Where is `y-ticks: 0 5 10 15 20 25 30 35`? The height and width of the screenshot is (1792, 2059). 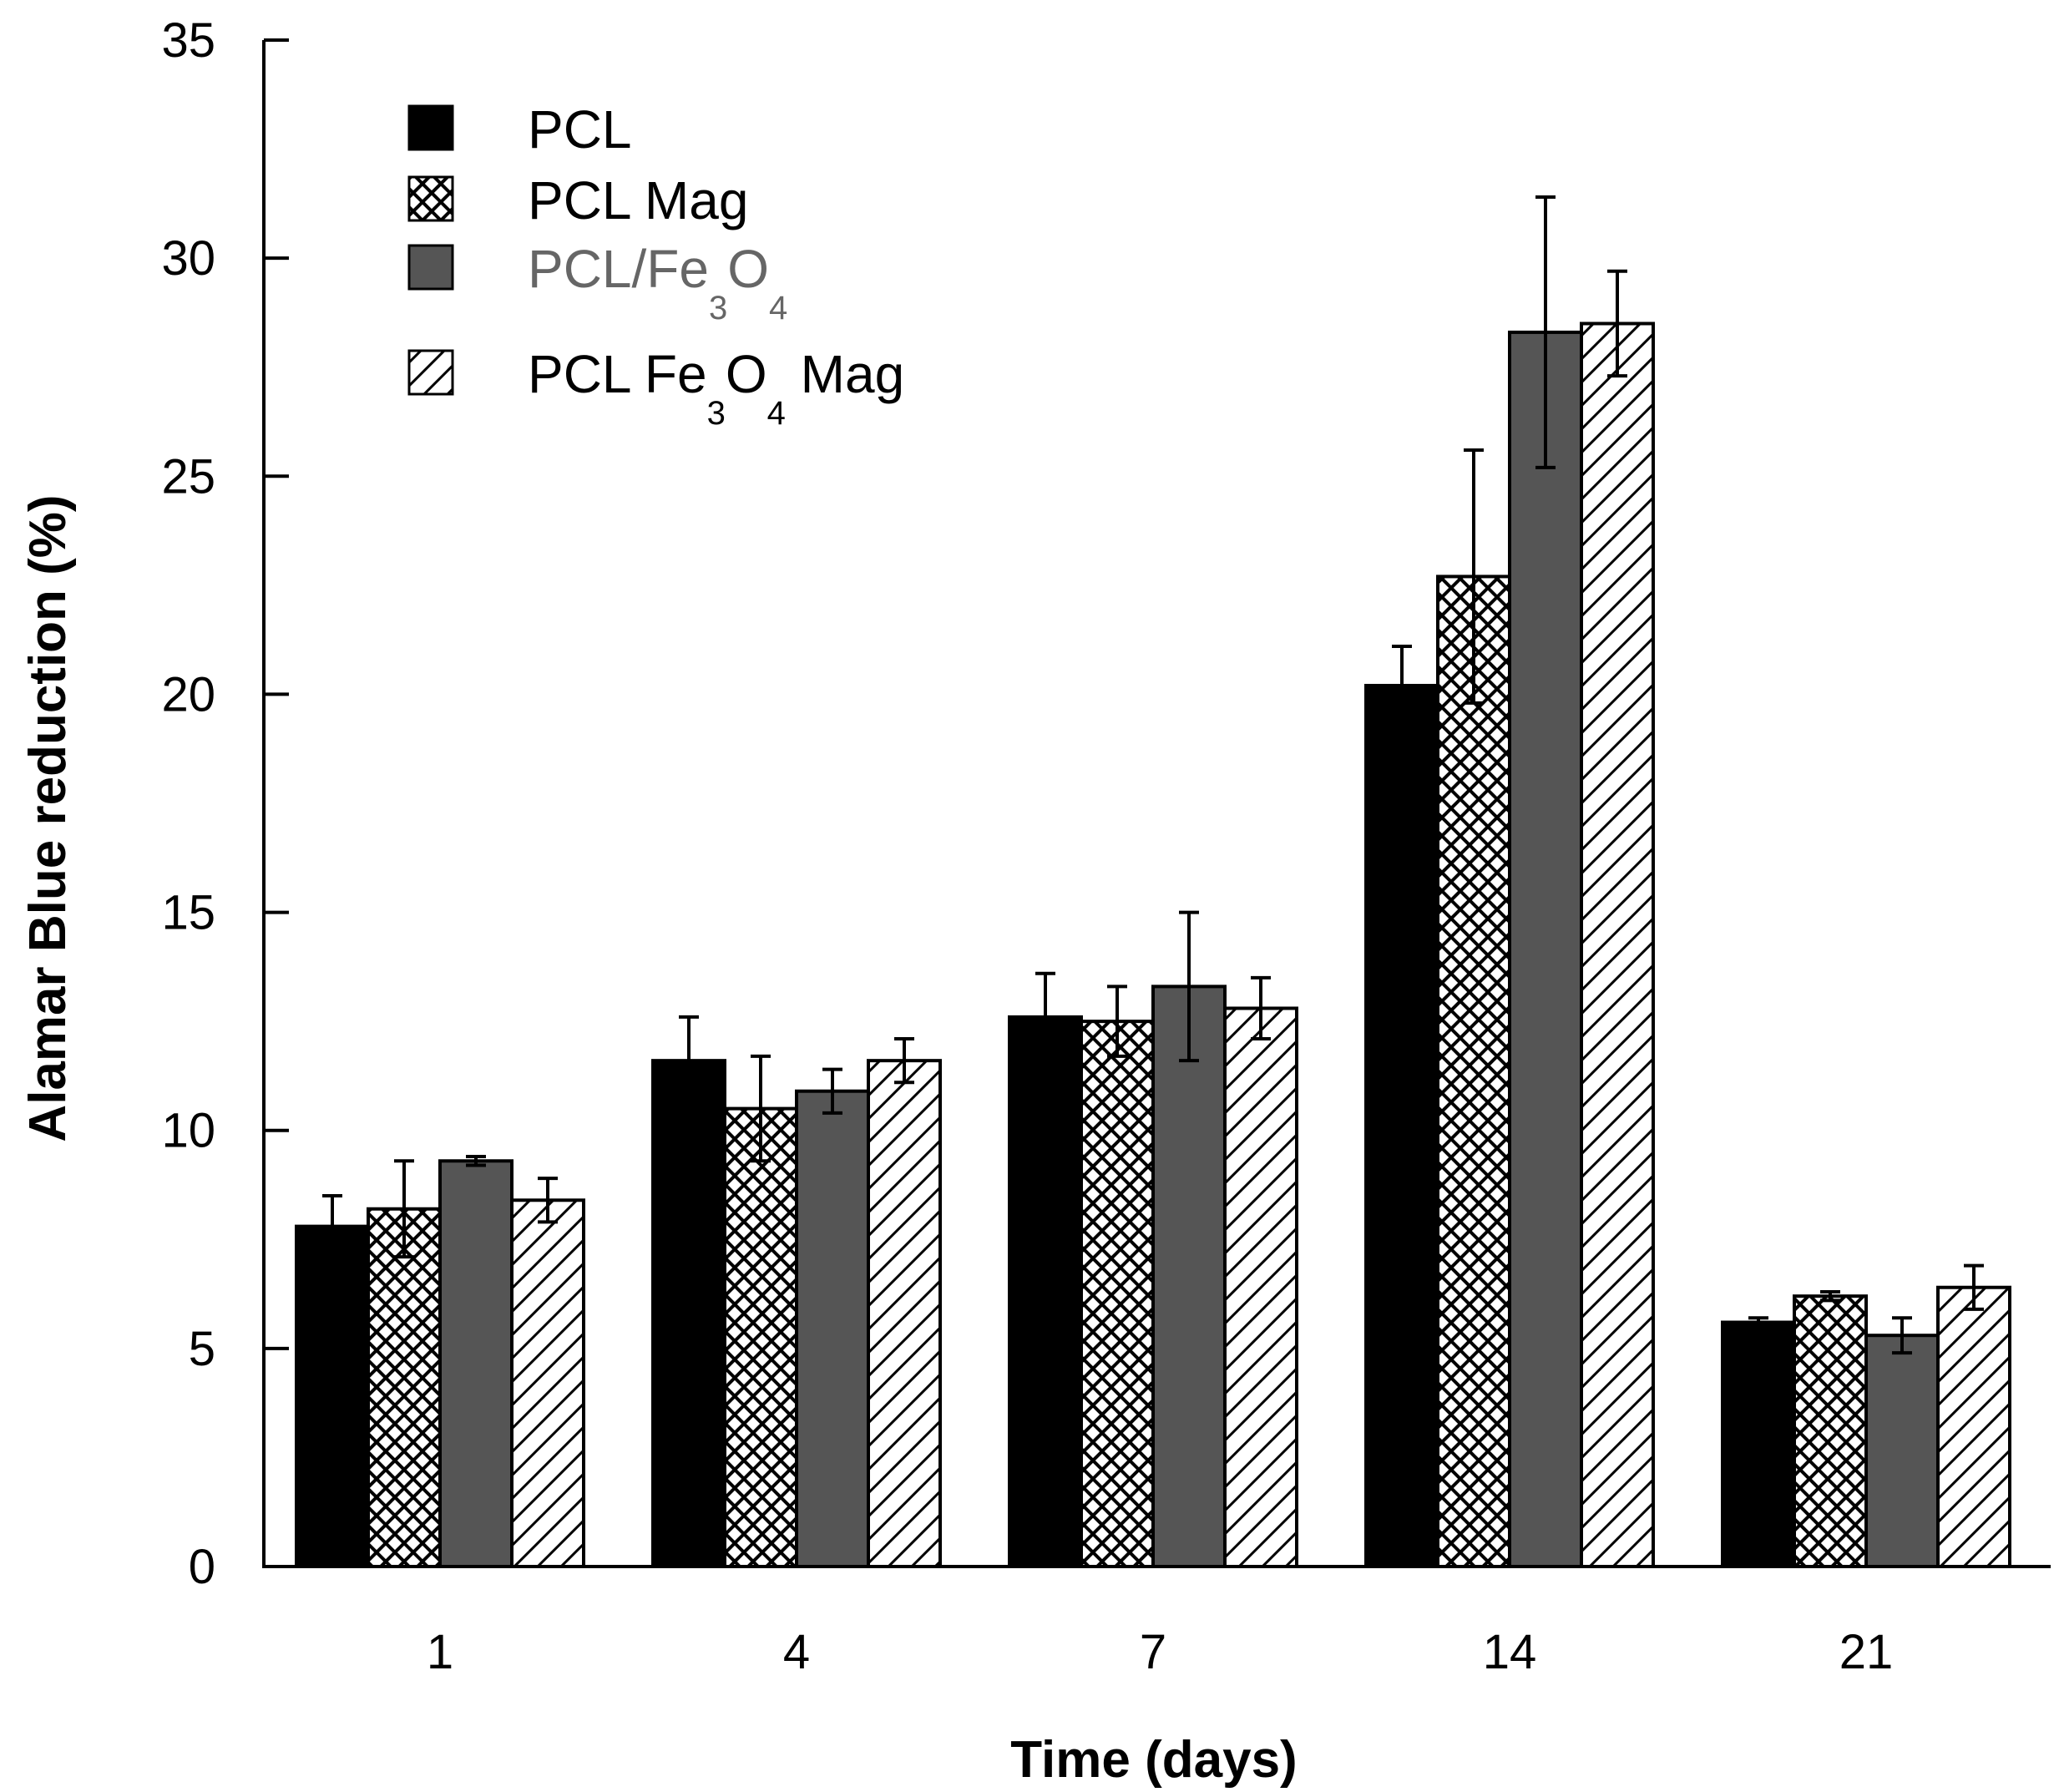
y-ticks: 0 5 10 15 20 25 30 35 is located at coordinates (225, 803).